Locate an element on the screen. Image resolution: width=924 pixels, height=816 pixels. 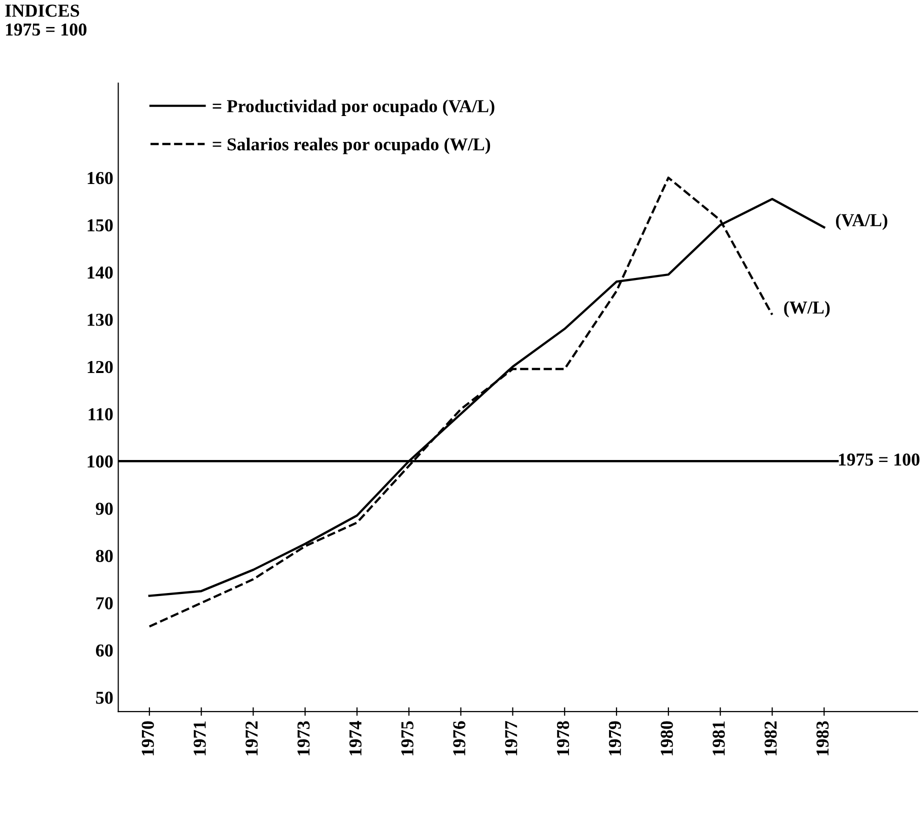
y-tick-label: 60 is located at coordinates (104, 650).